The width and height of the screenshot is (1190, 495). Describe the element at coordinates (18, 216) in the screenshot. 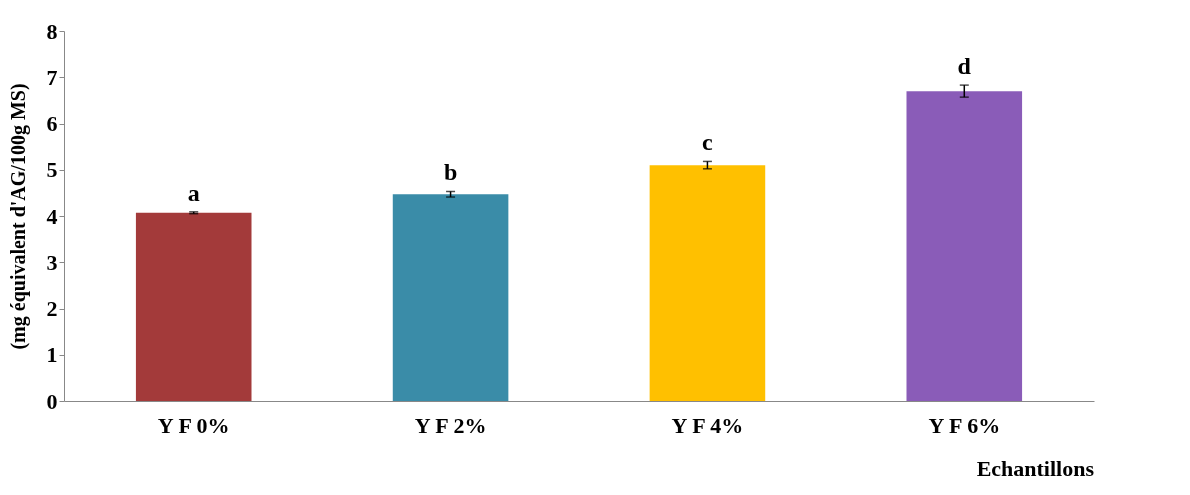

I see `y-axis-title: (mg équivalent d'AG/100g MS)` at that location.